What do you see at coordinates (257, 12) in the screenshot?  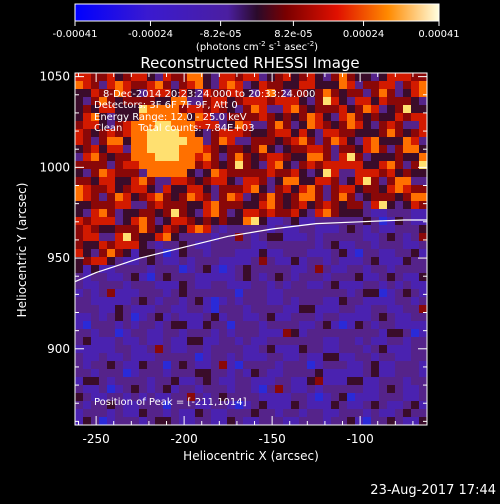 I see `colorbar-gradient` at bounding box center [257, 12].